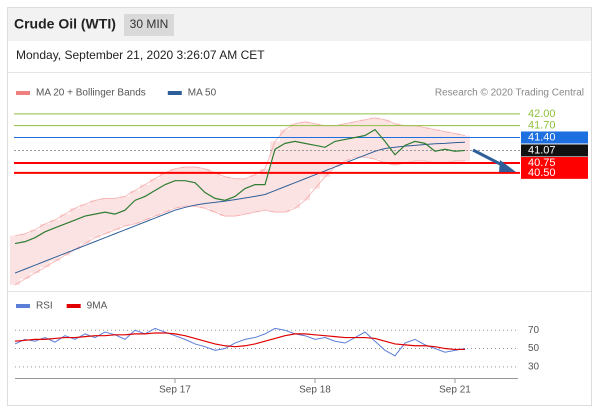  Describe the element at coordinates (455, 390) in the screenshot. I see `x-tick-label: Sep 21` at that location.